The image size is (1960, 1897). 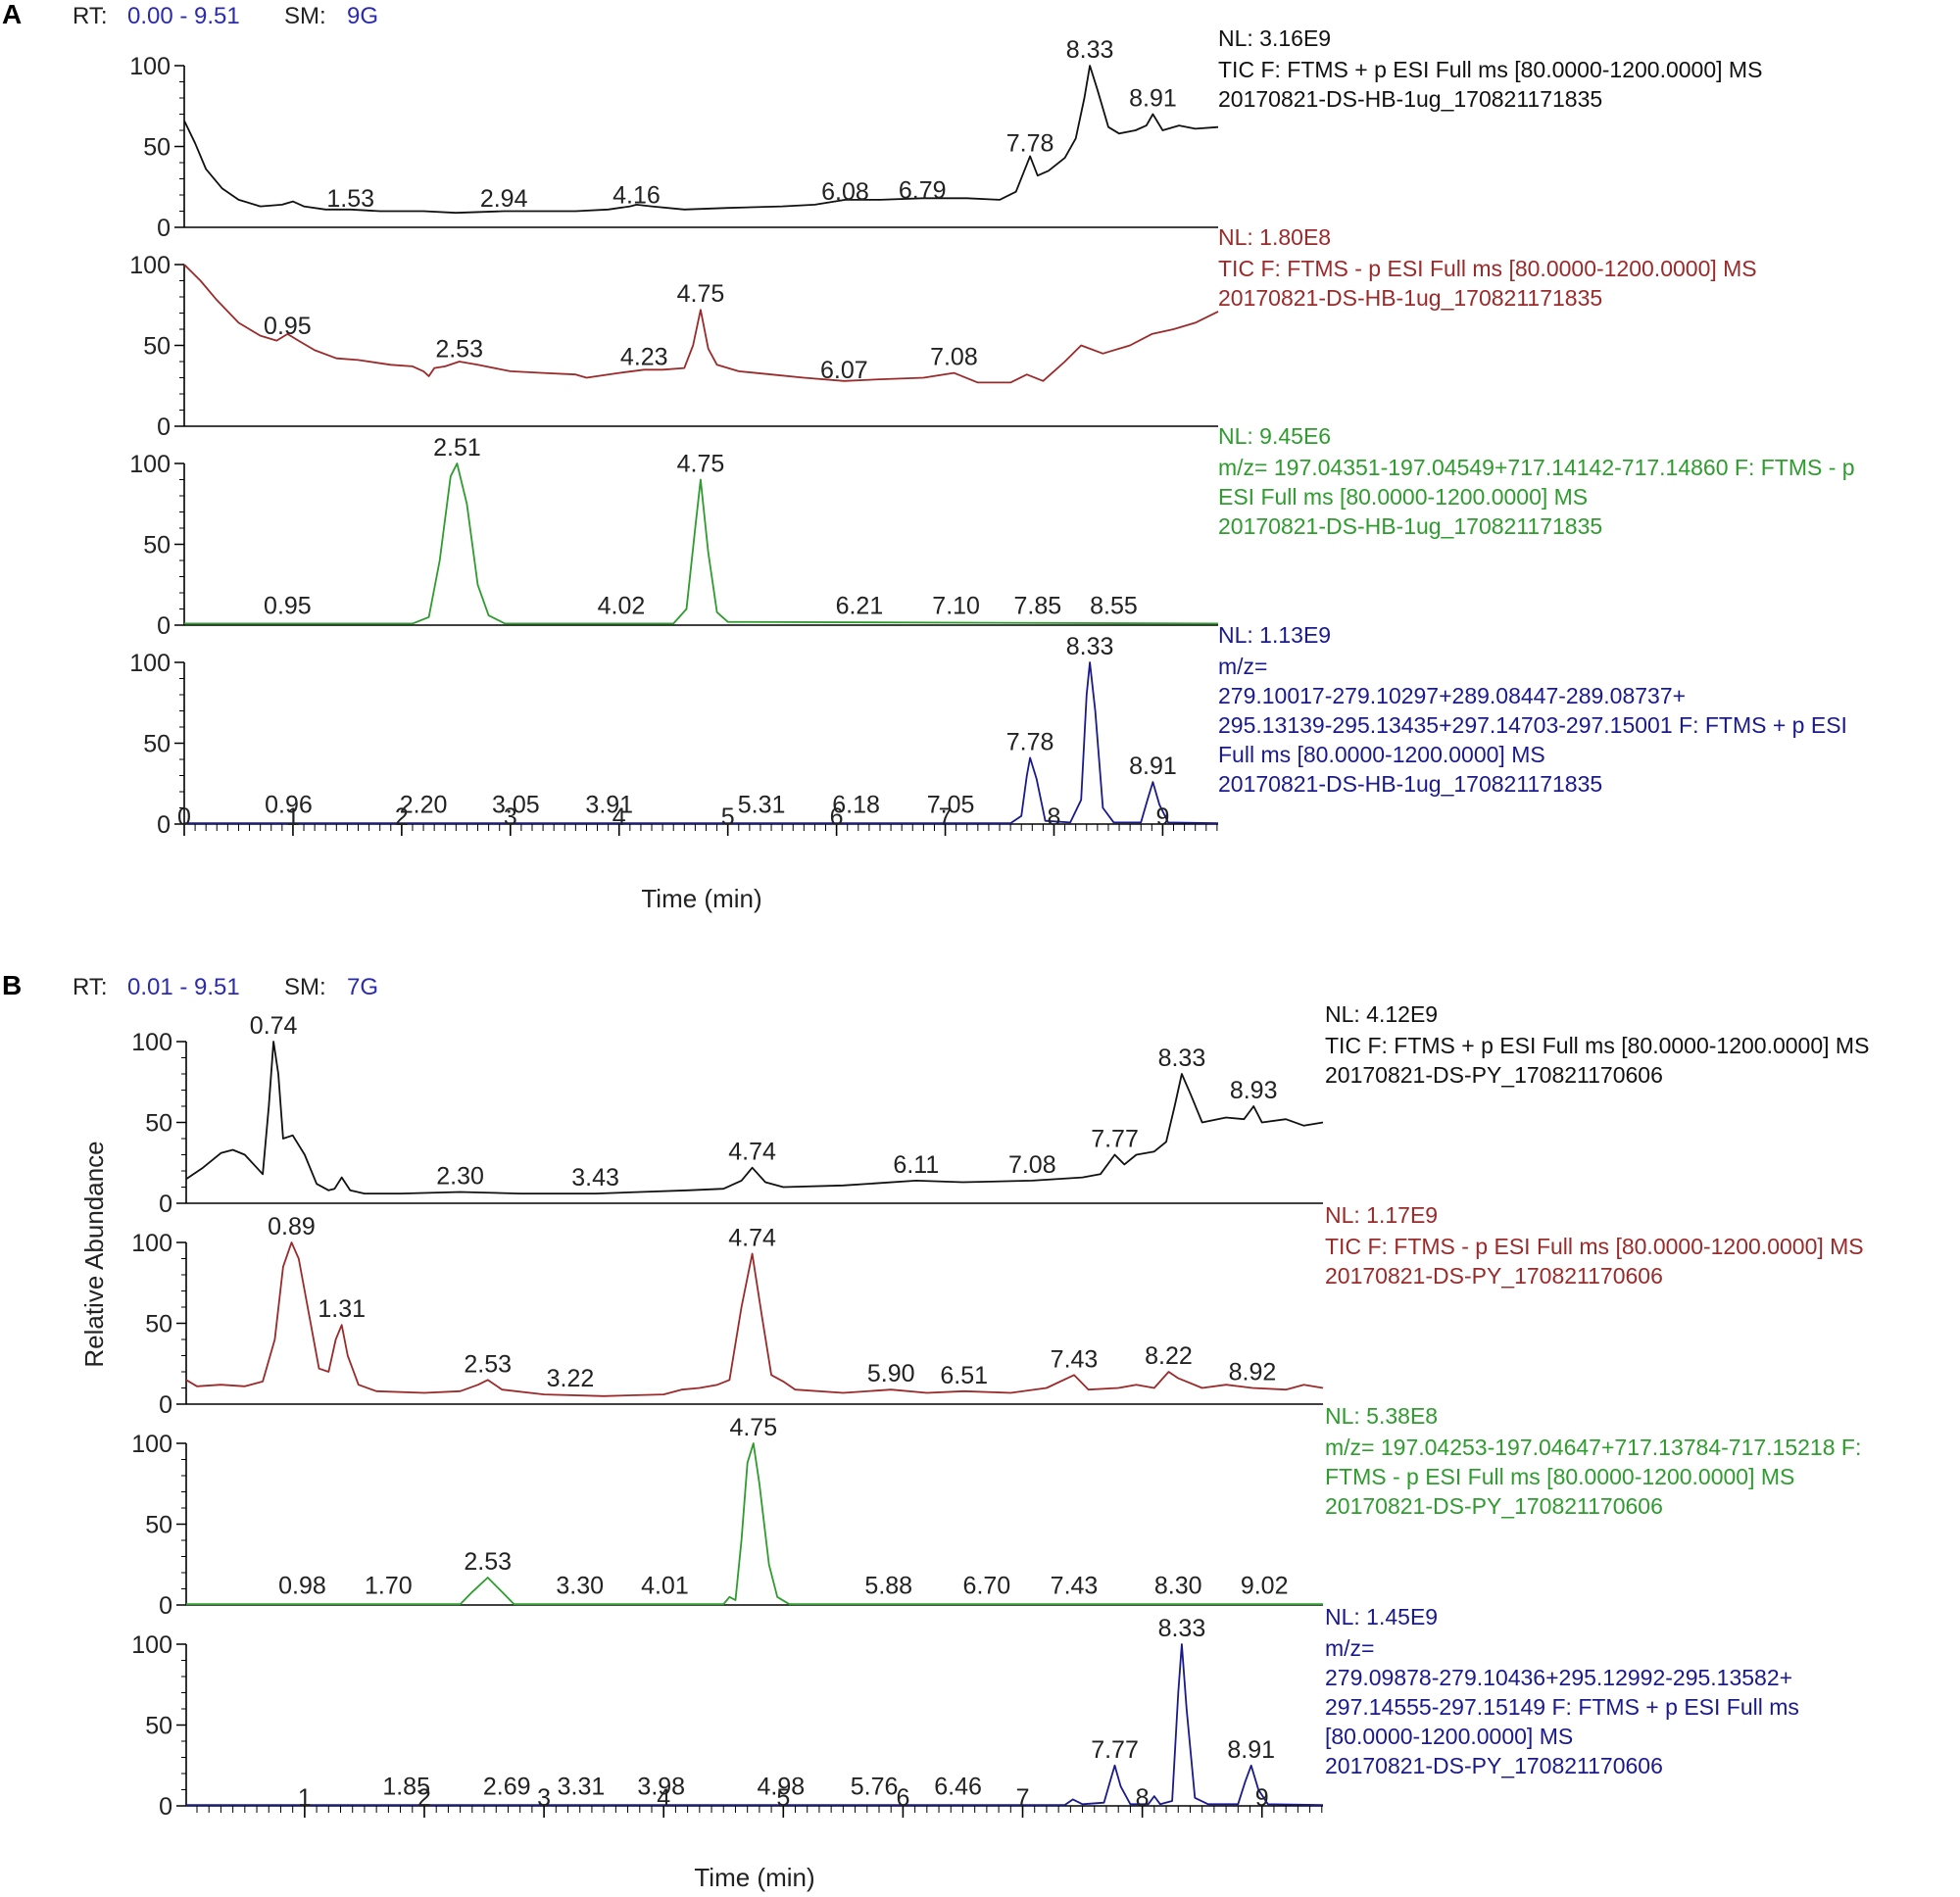 What do you see at coordinates (164, 427) in the screenshot?
I see `panel-a-trace-2-y-tick-label: 0` at bounding box center [164, 427].